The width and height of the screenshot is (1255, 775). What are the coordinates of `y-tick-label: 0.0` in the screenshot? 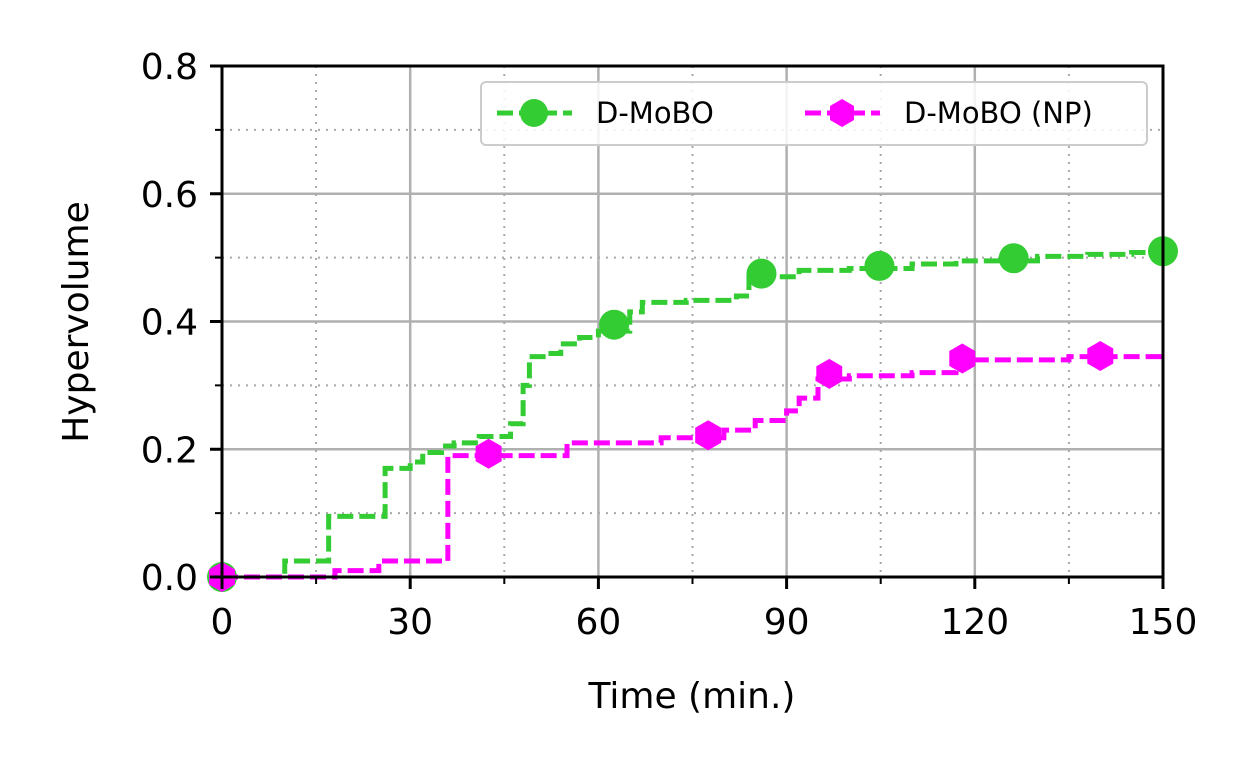 It's located at (169, 578).